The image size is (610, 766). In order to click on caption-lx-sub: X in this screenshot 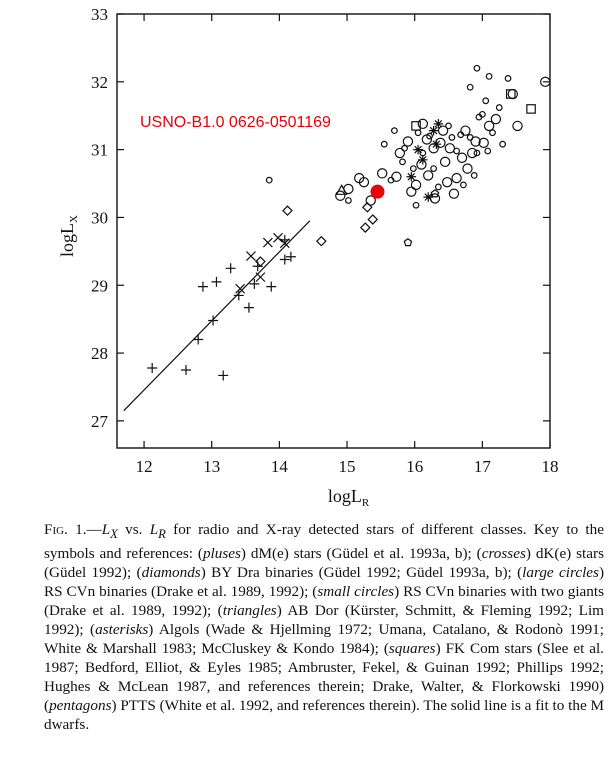, I will do `click(114, 534)`.